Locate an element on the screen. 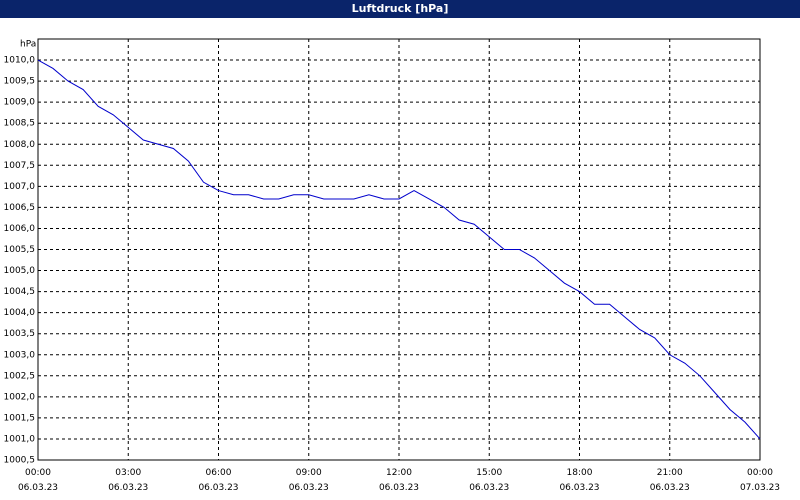  y-tick-label: 1007,0 is located at coordinates (20, 187).